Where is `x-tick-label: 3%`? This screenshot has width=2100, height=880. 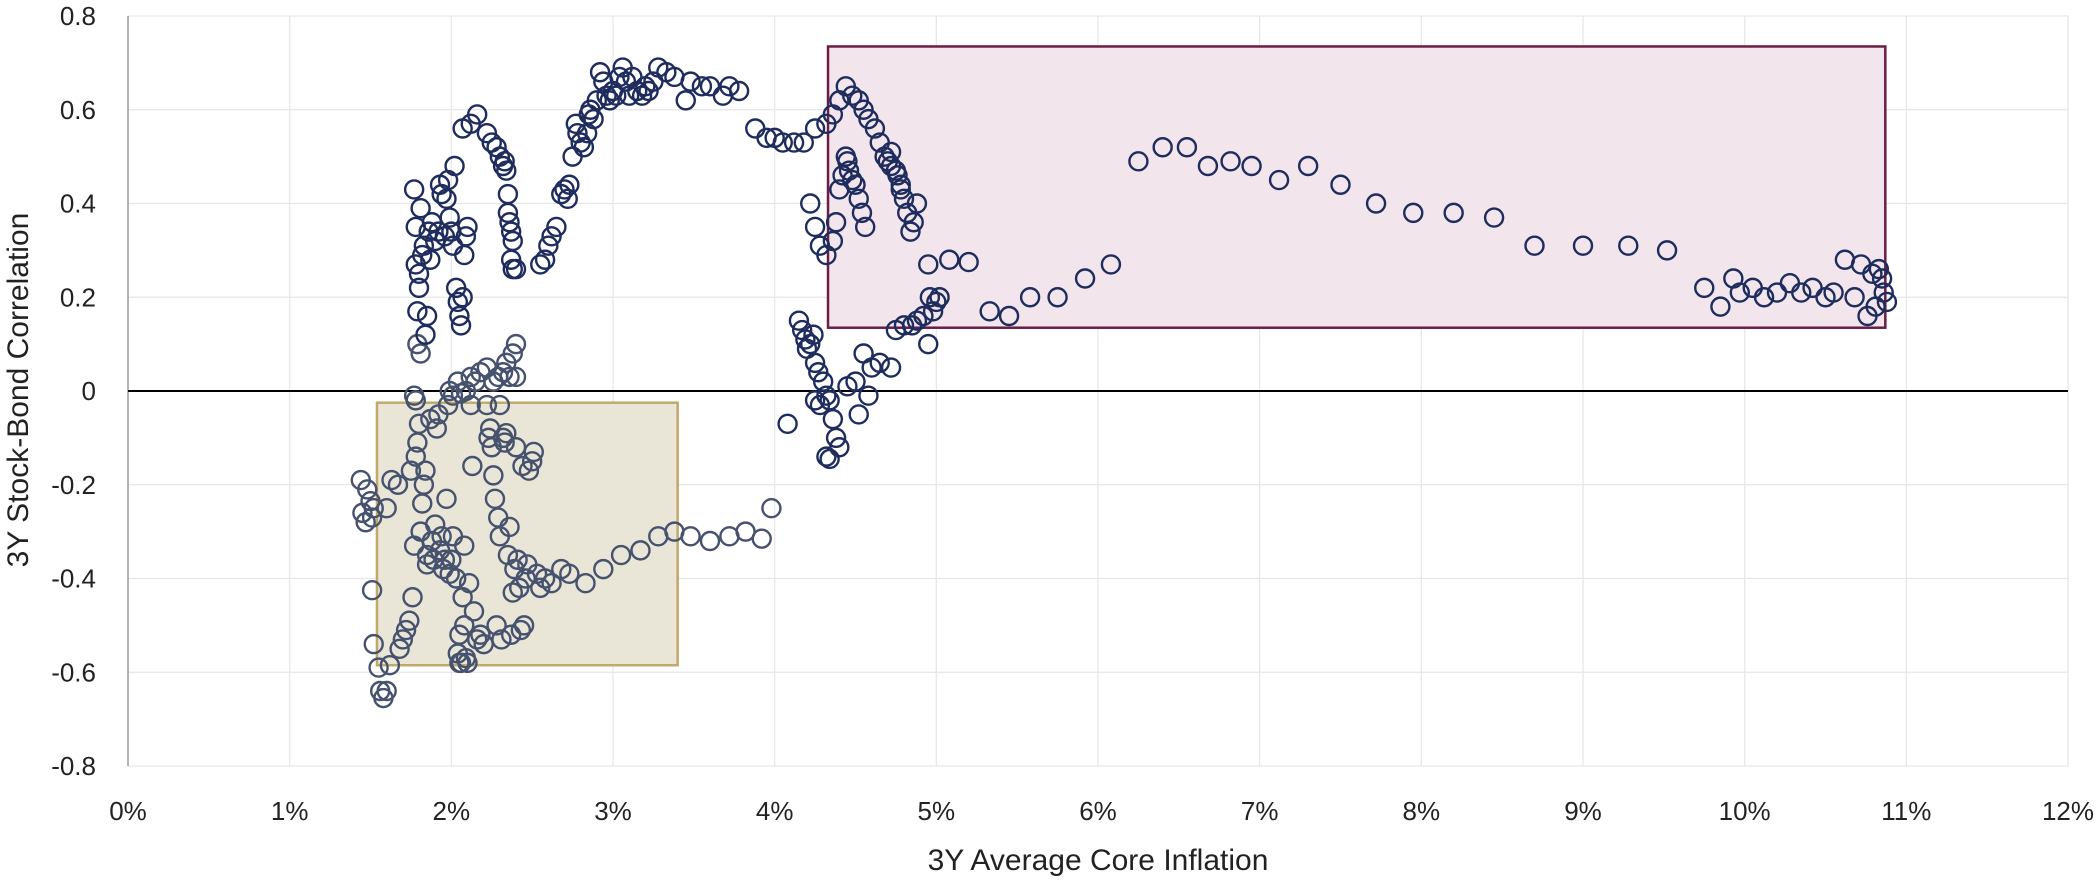
x-tick-label: 3% is located at coordinates (613, 811).